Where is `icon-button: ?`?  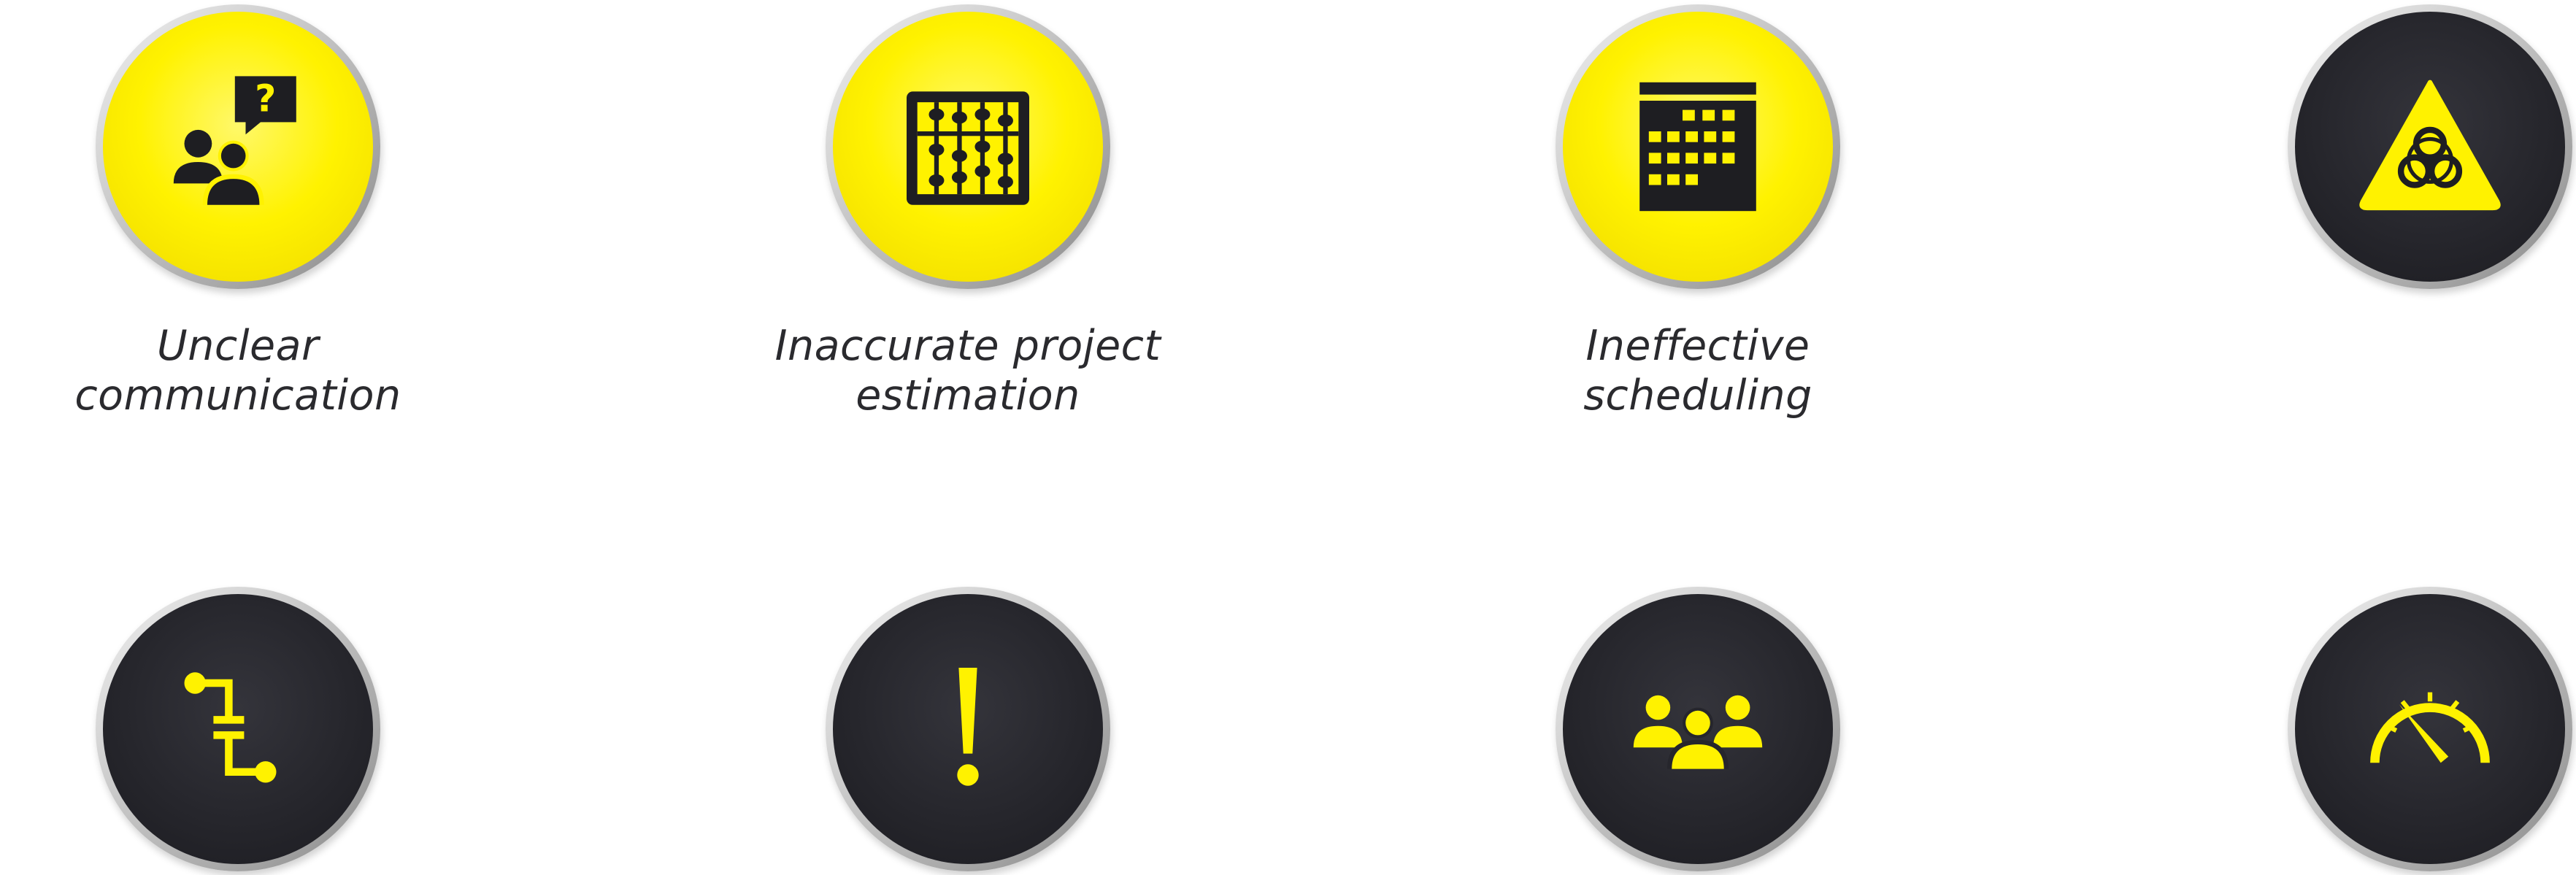
icon-button: ? is located at coordinates (238, 146).